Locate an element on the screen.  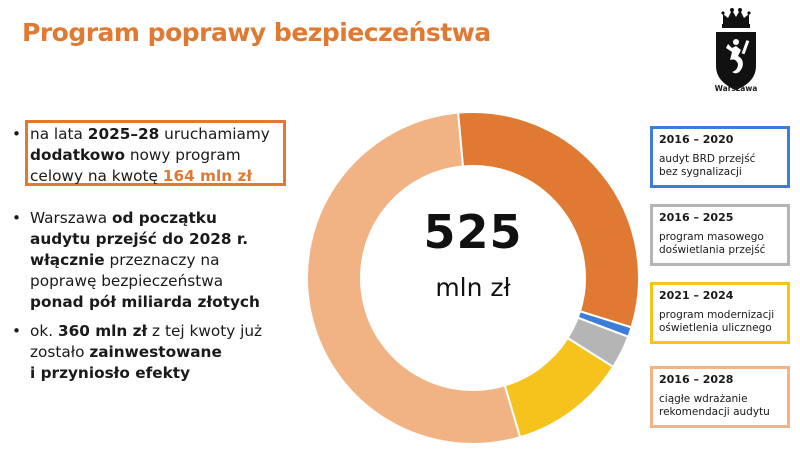
bullet-text-segment: nowy program is located at coordinates (182, 155).